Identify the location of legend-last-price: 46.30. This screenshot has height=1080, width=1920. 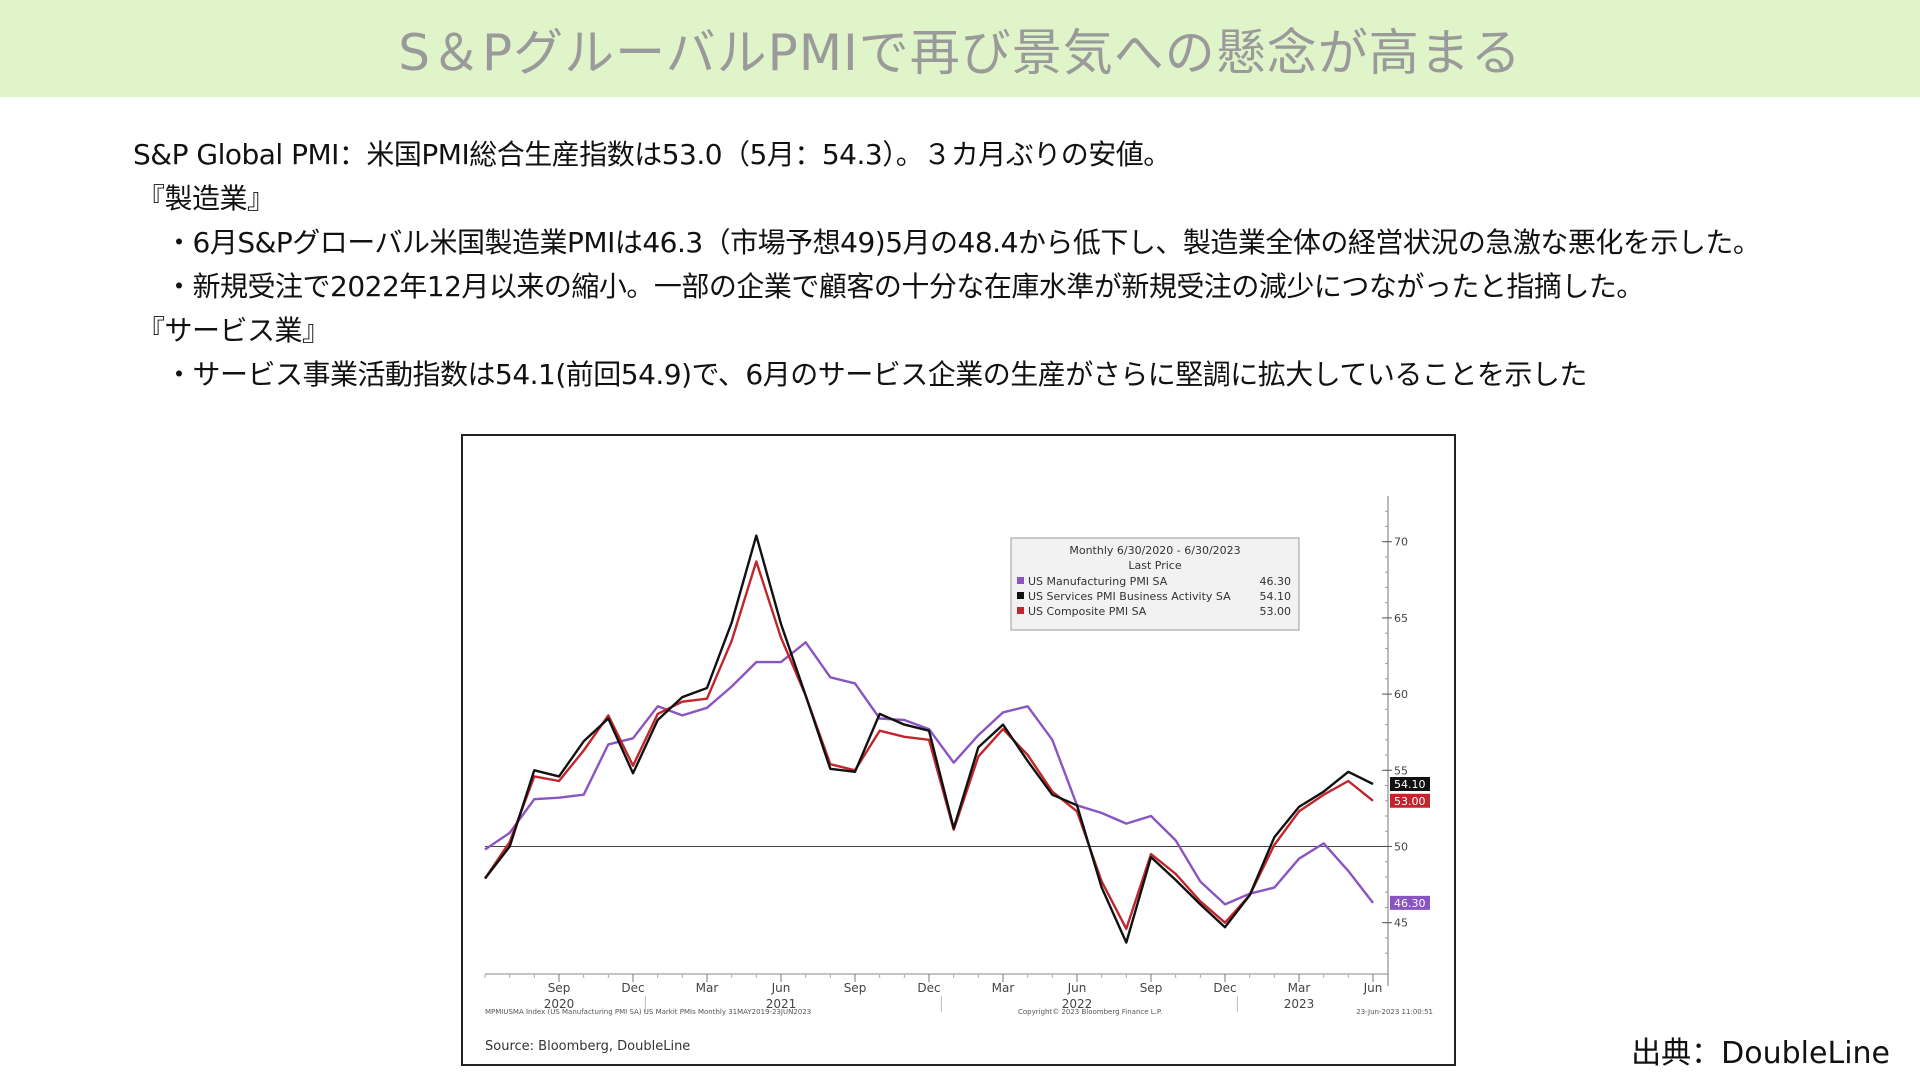
(1276, 581).